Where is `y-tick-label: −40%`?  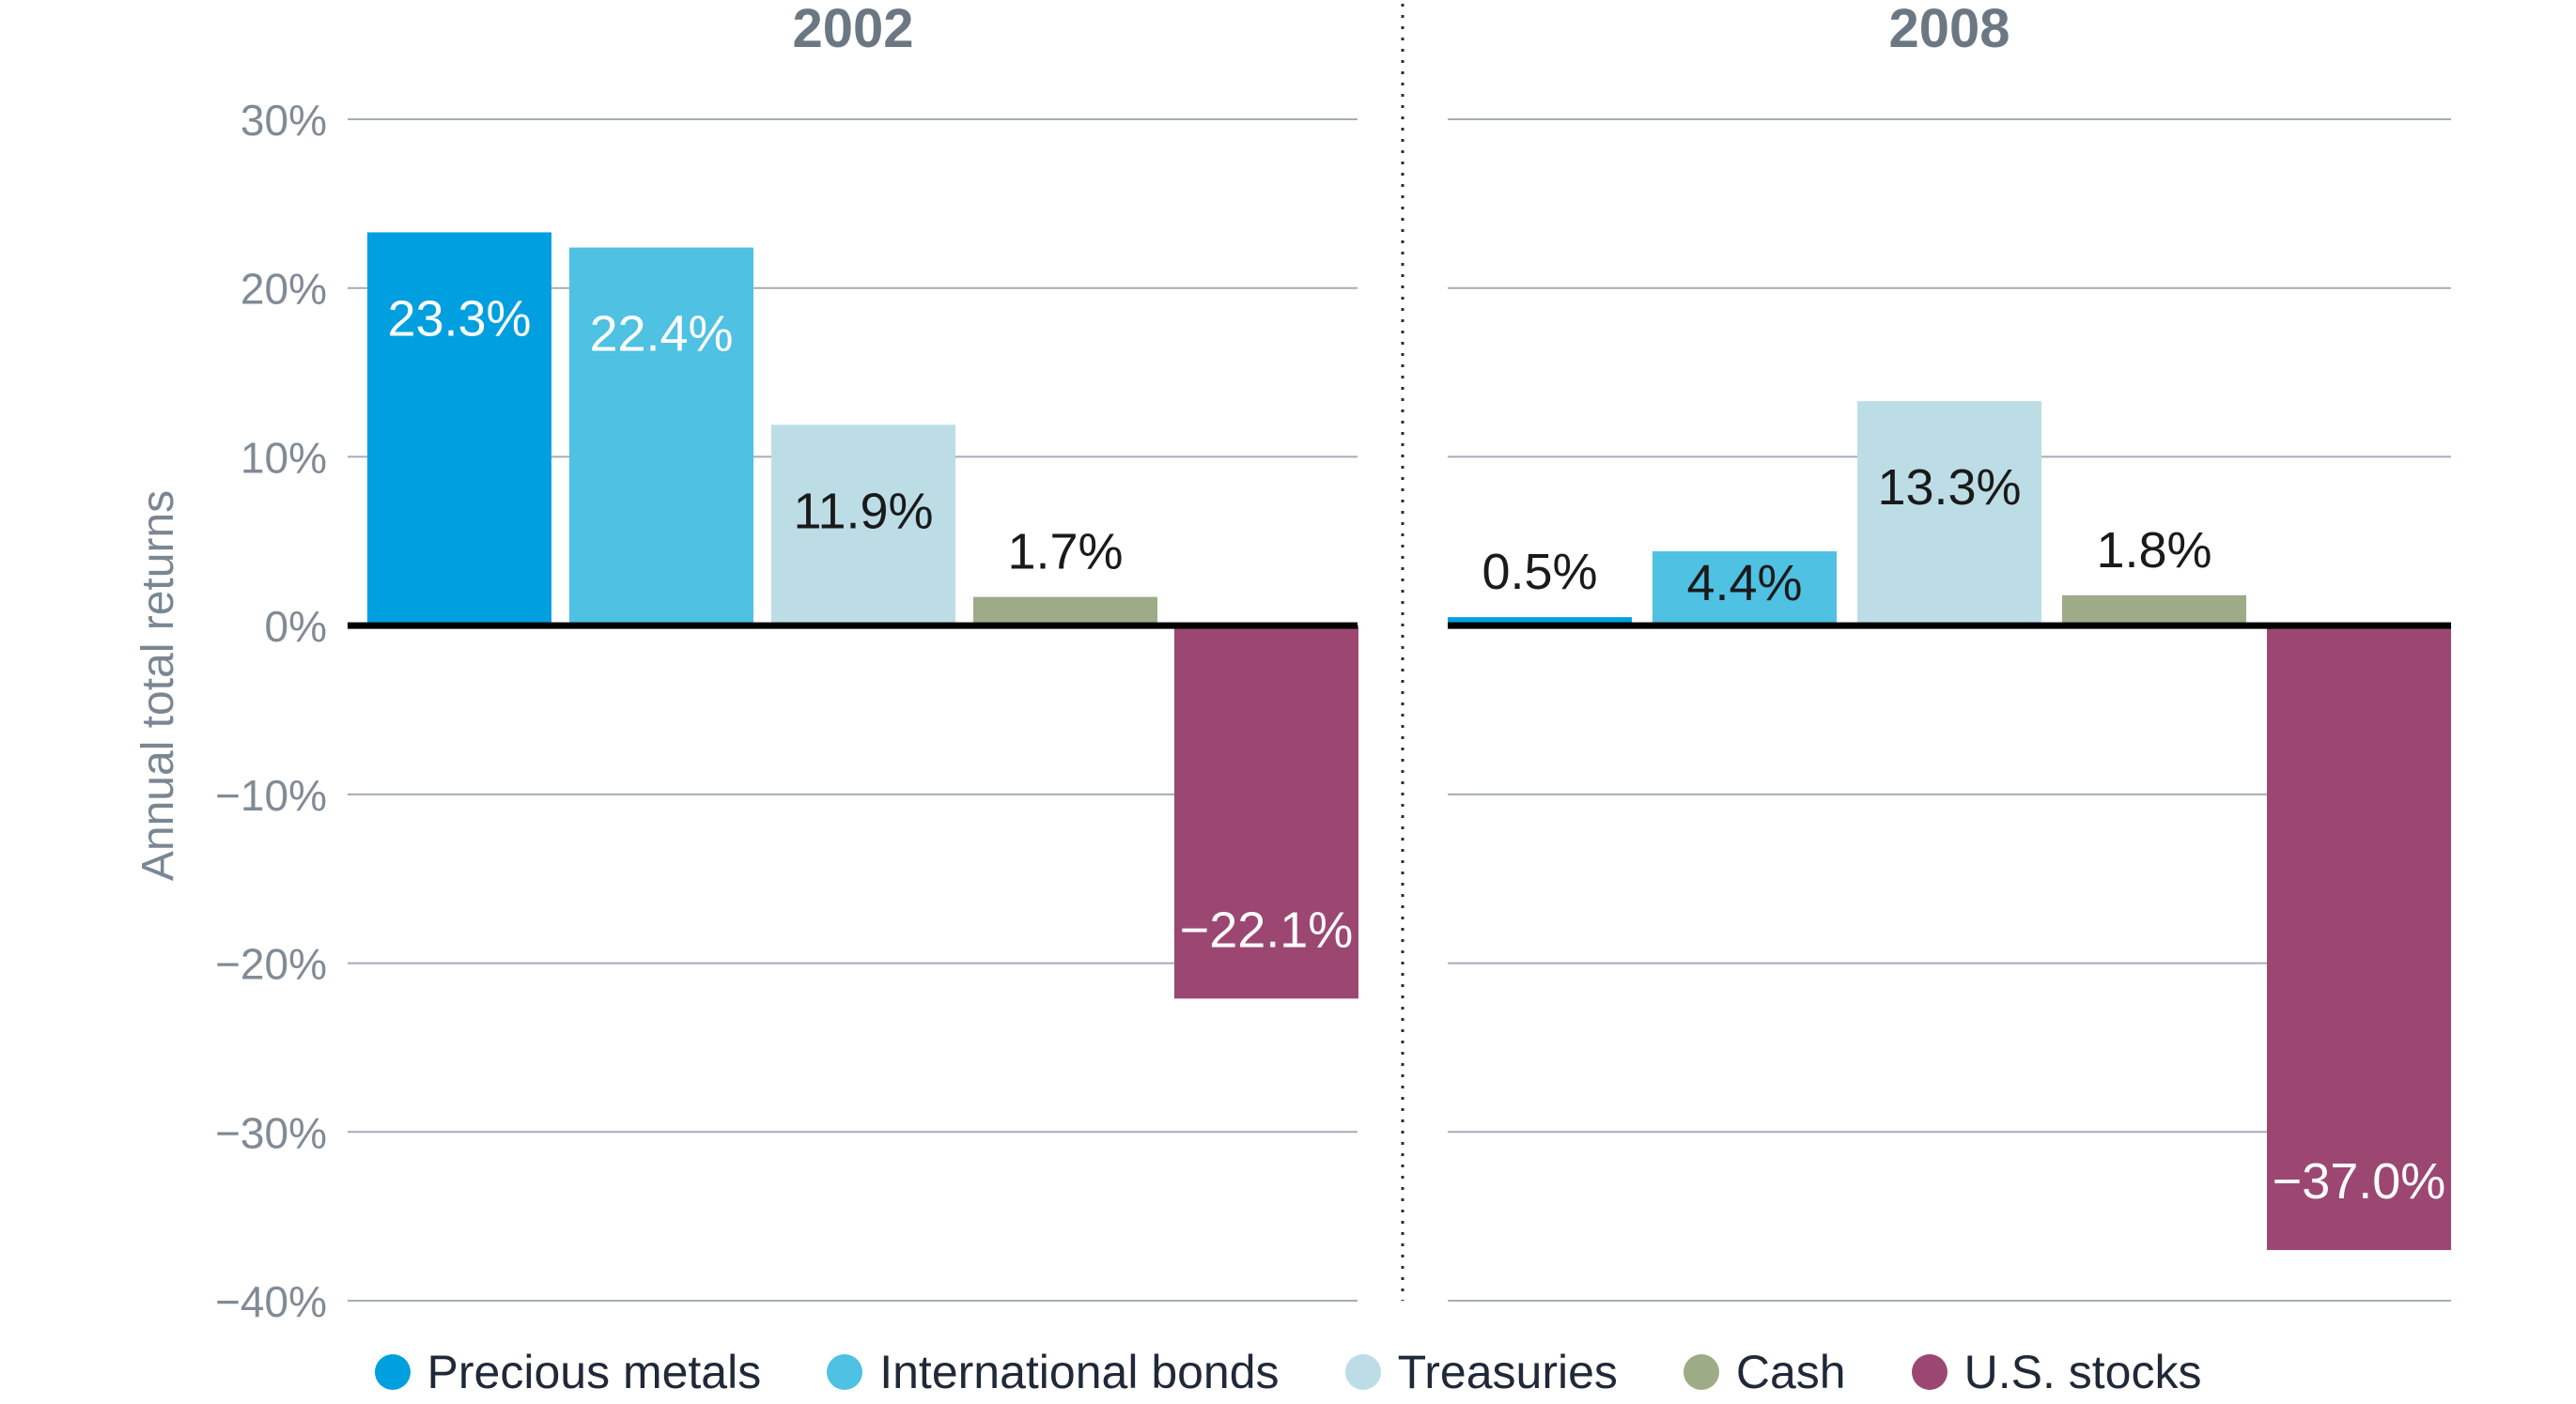 y-tick-label: −40% is located at coordinates (271, 1301).